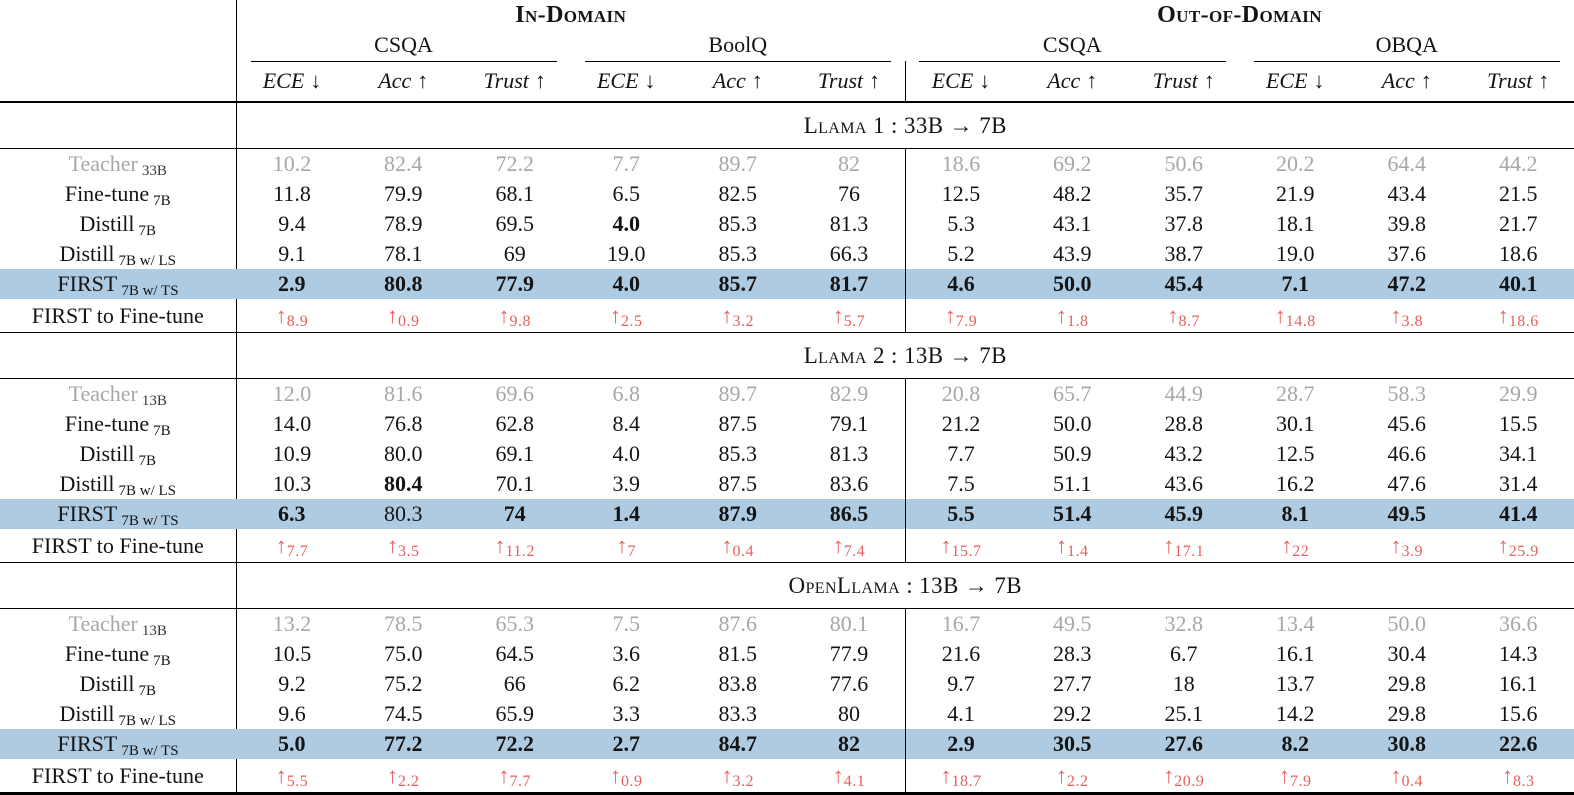  Describe the element at coordinates (1184, 513) in the screenshot. I see `best-value: 45.9` at that location.